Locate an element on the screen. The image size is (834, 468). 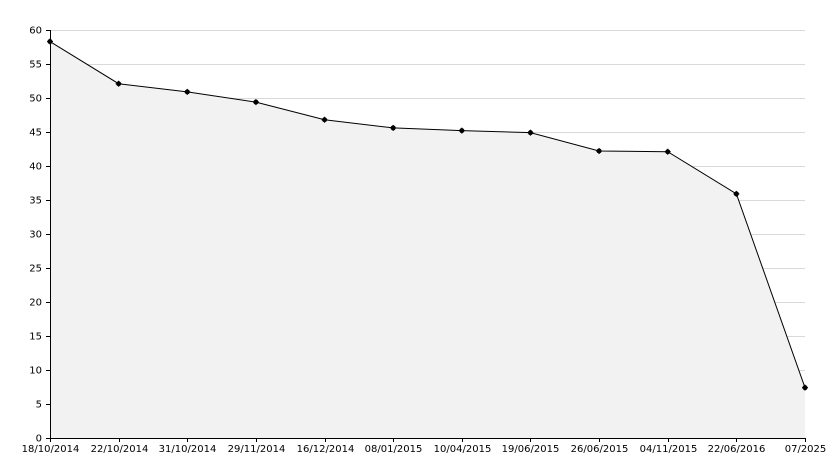
y-tick-label: 0 is located at coordinates (39, 439).